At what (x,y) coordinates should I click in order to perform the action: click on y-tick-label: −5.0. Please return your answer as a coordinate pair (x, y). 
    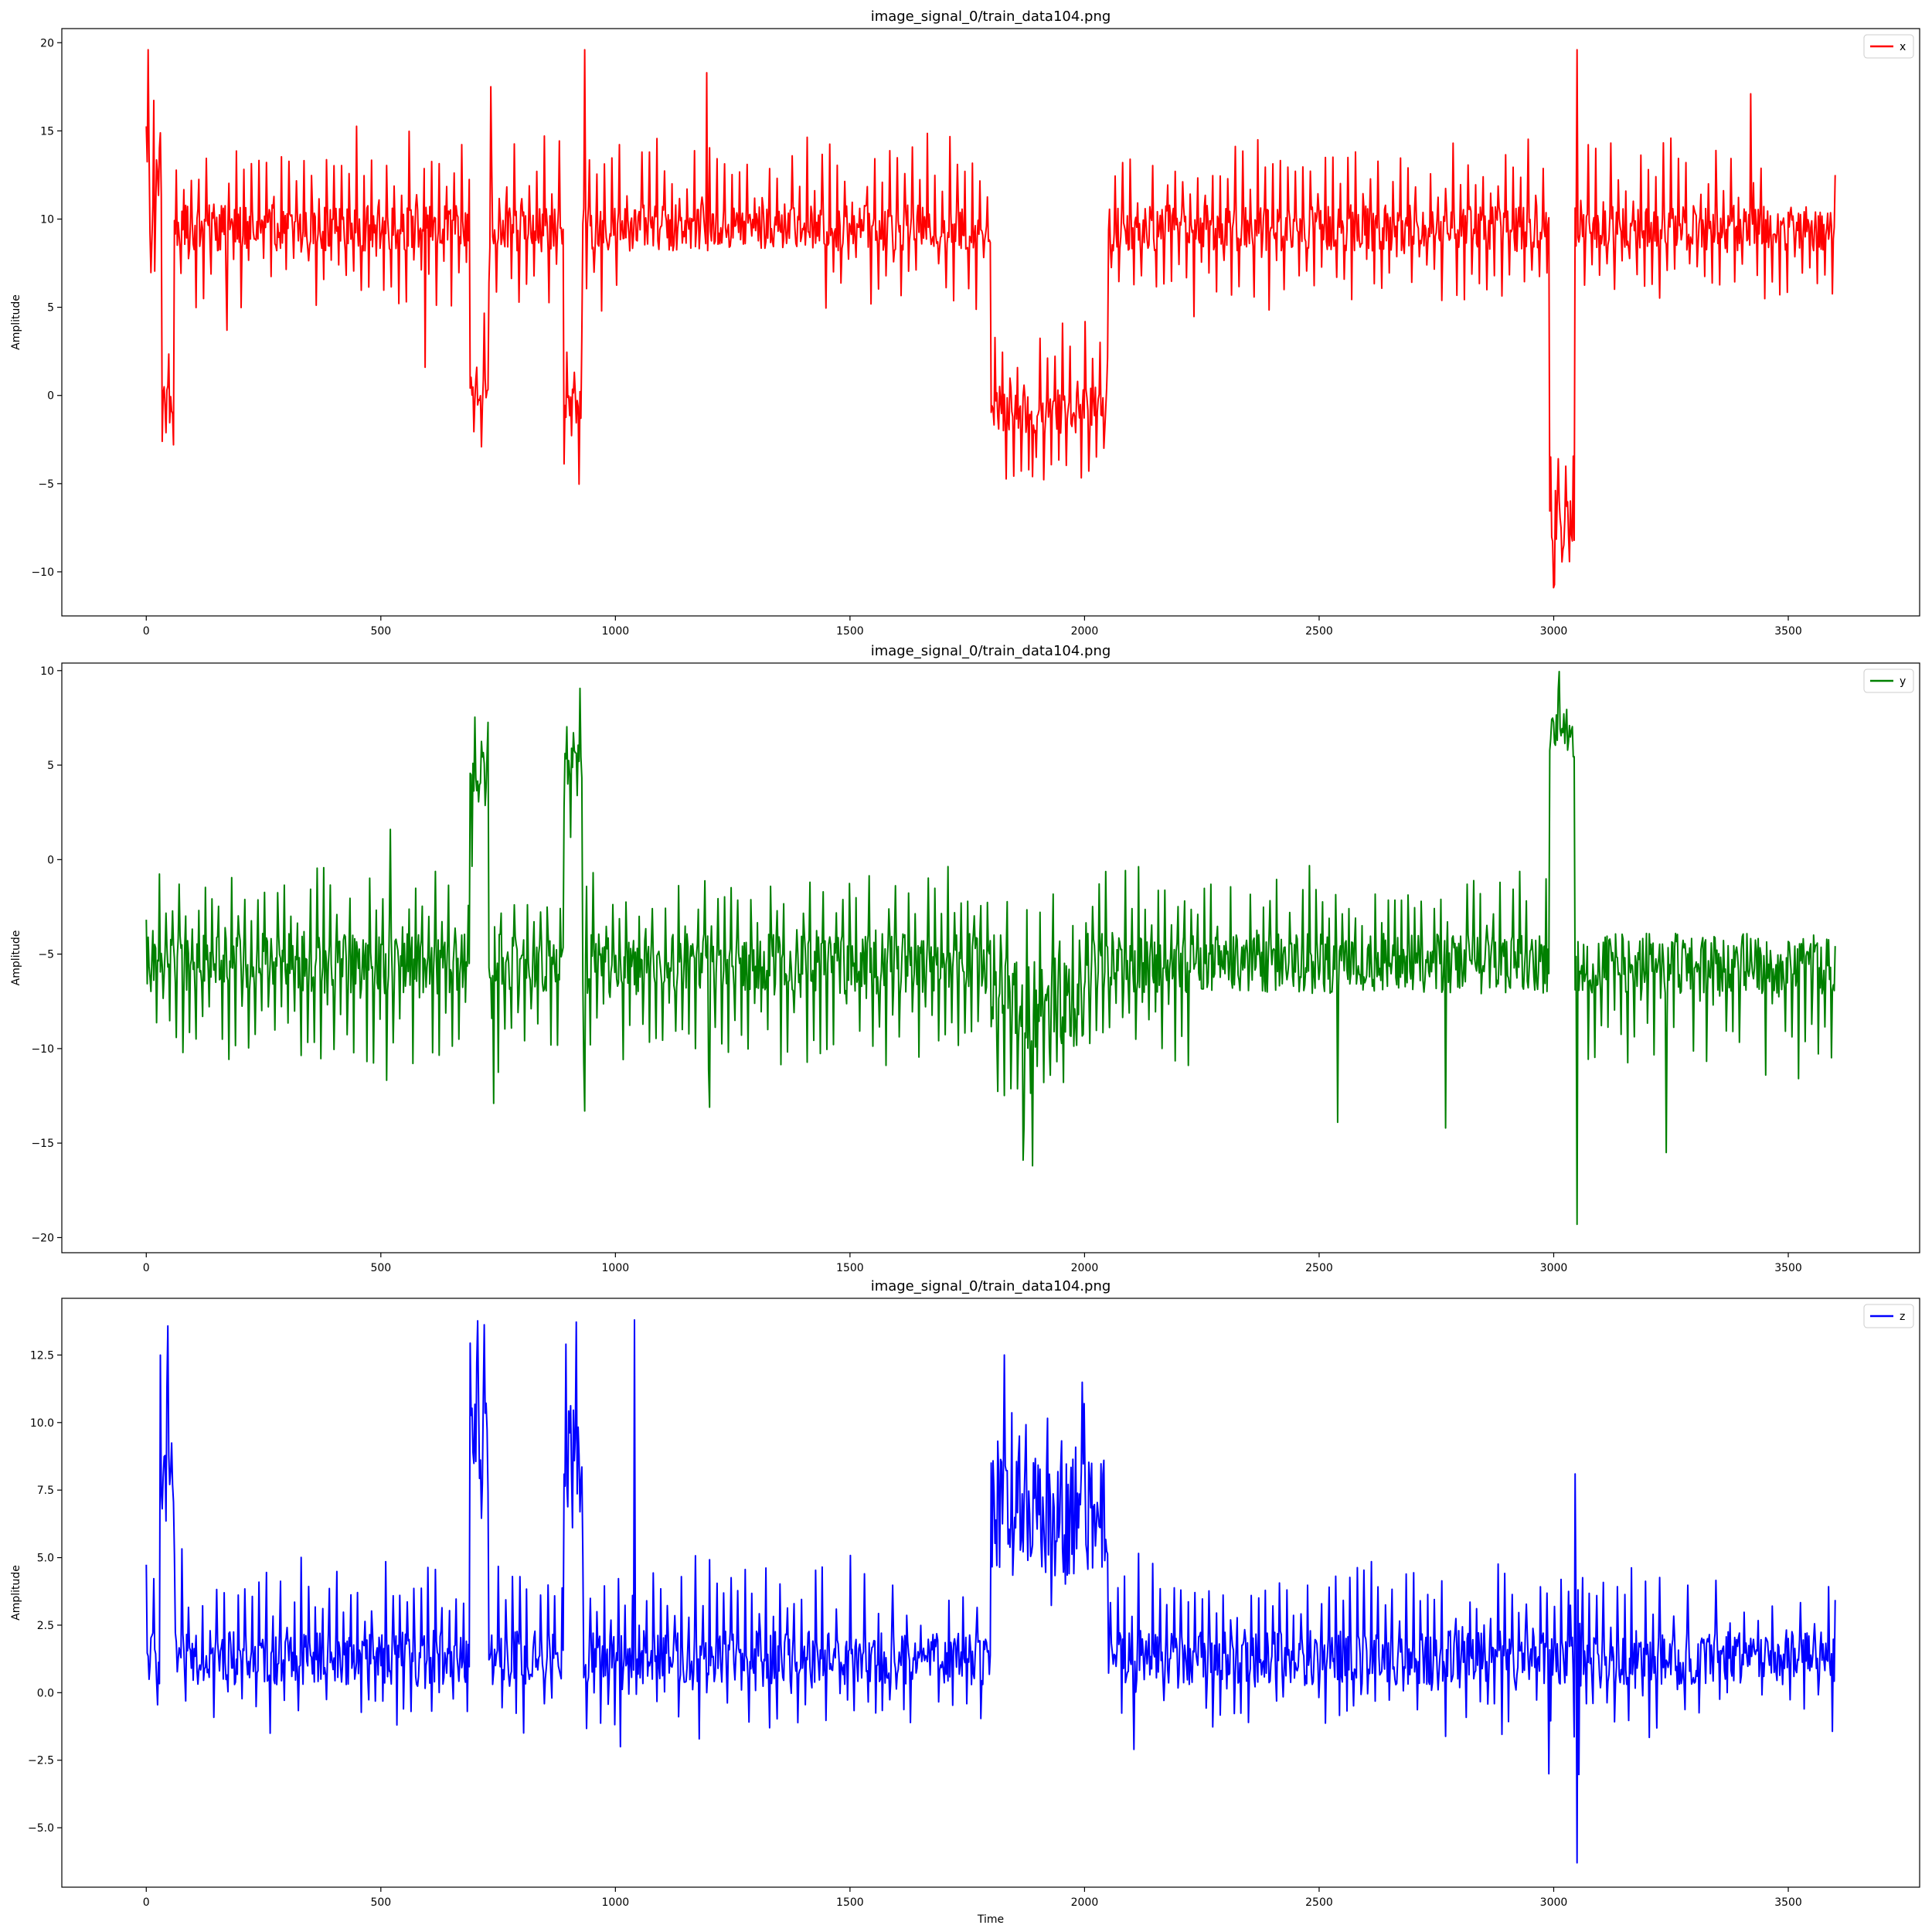
    Looking at the image, I should click on (41, 1828).